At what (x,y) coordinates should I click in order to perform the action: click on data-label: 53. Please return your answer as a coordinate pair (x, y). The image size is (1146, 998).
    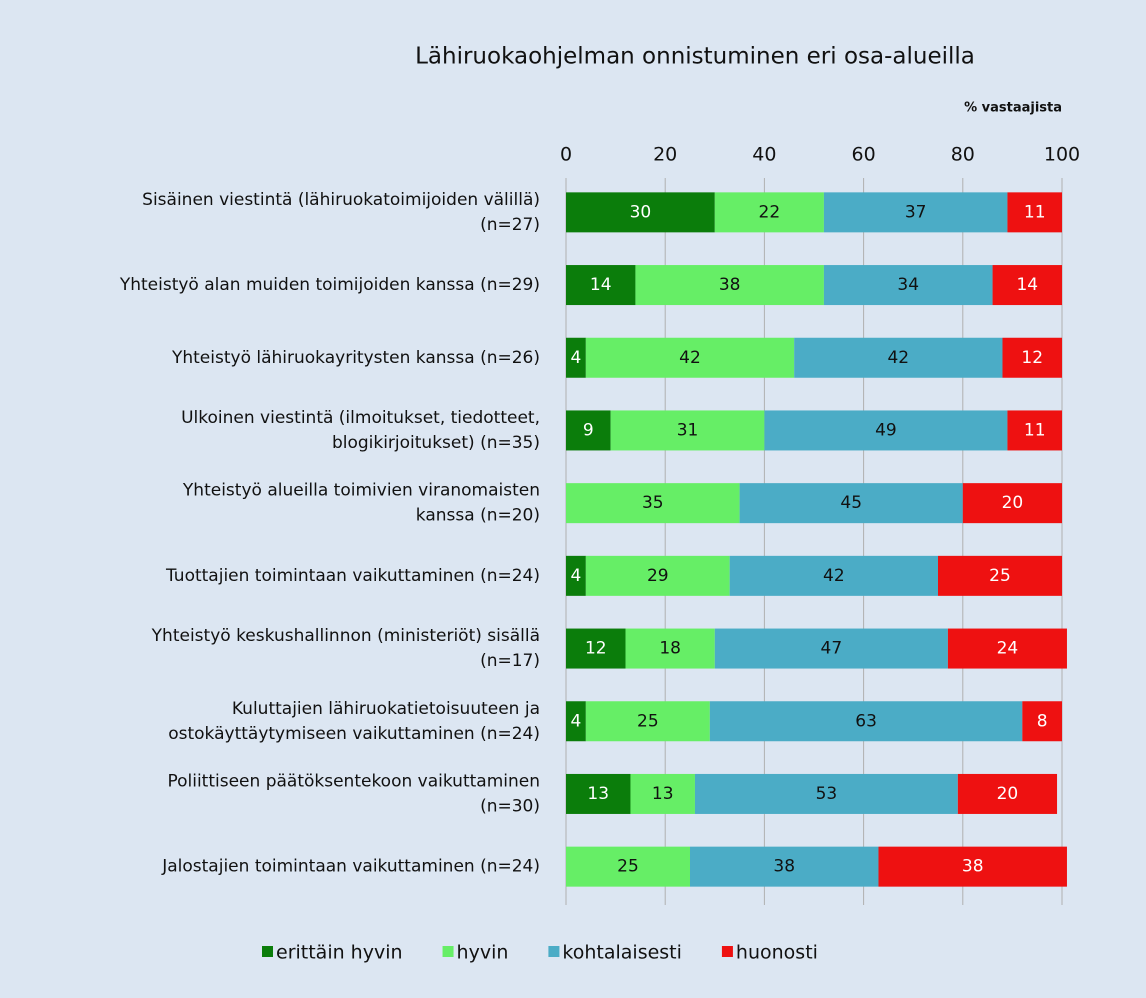
    Looking at the image, I should click on (827, 794).